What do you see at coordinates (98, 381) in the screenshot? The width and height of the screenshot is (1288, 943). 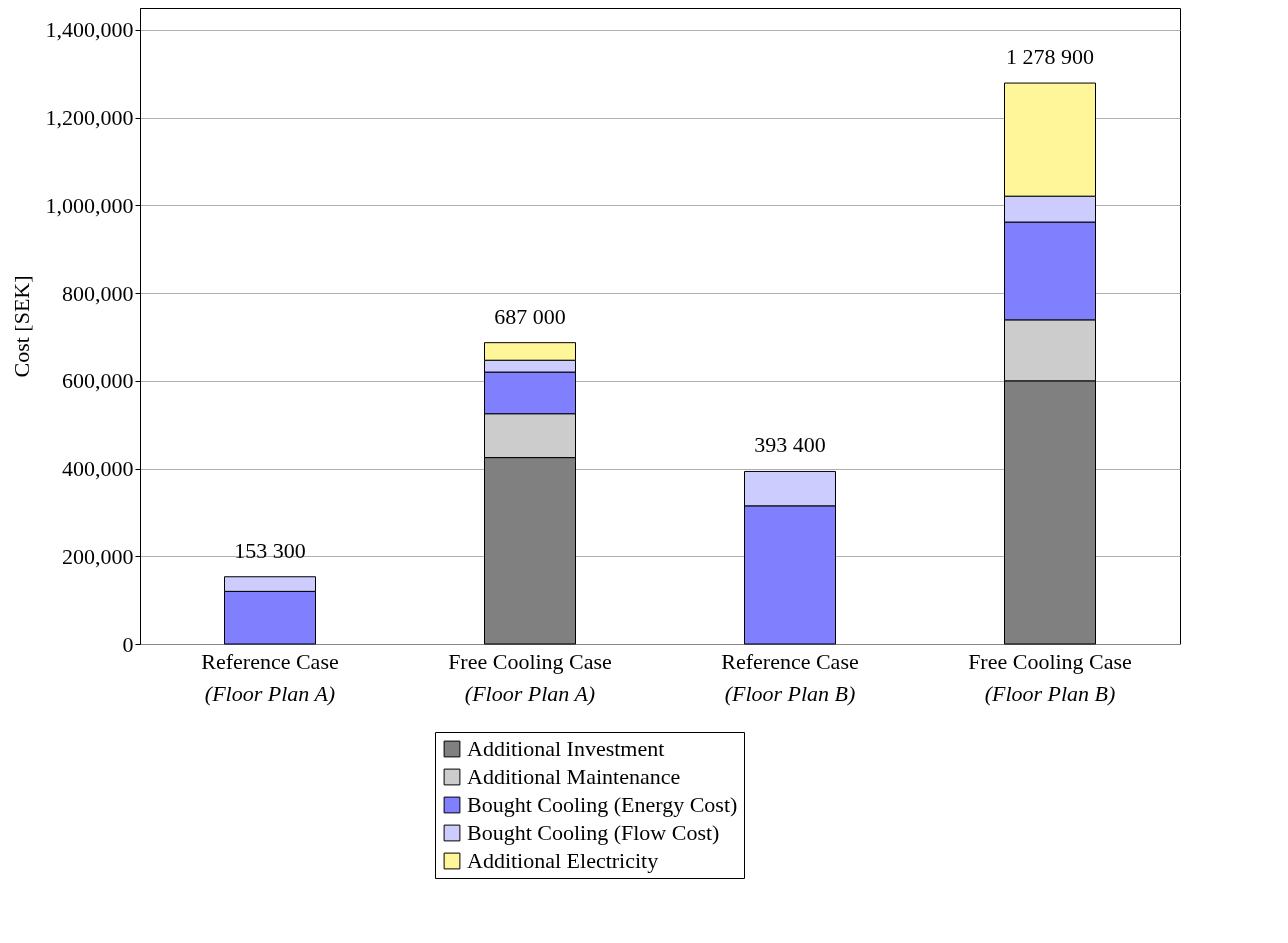 I see `y-tick-label: 600,000` at bounding box center [98, 381].